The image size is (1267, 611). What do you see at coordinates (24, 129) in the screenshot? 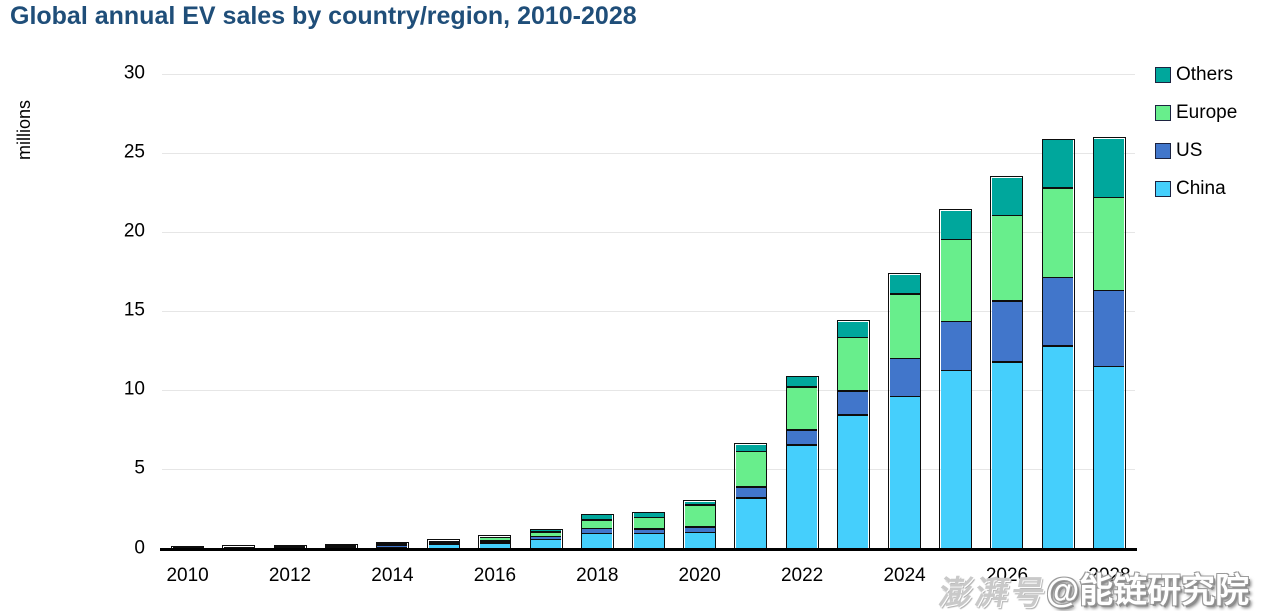
I see `y-axis-label: millions` at bounding box center [24, 129].